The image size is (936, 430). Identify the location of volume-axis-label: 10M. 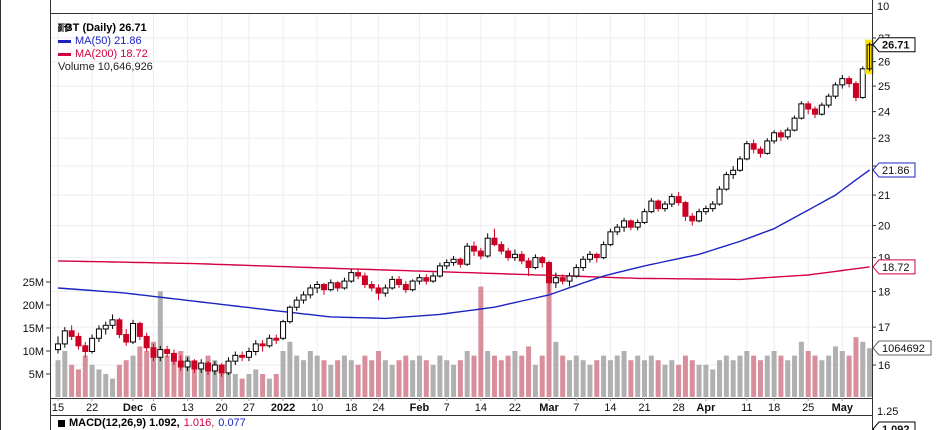
(33, 352).